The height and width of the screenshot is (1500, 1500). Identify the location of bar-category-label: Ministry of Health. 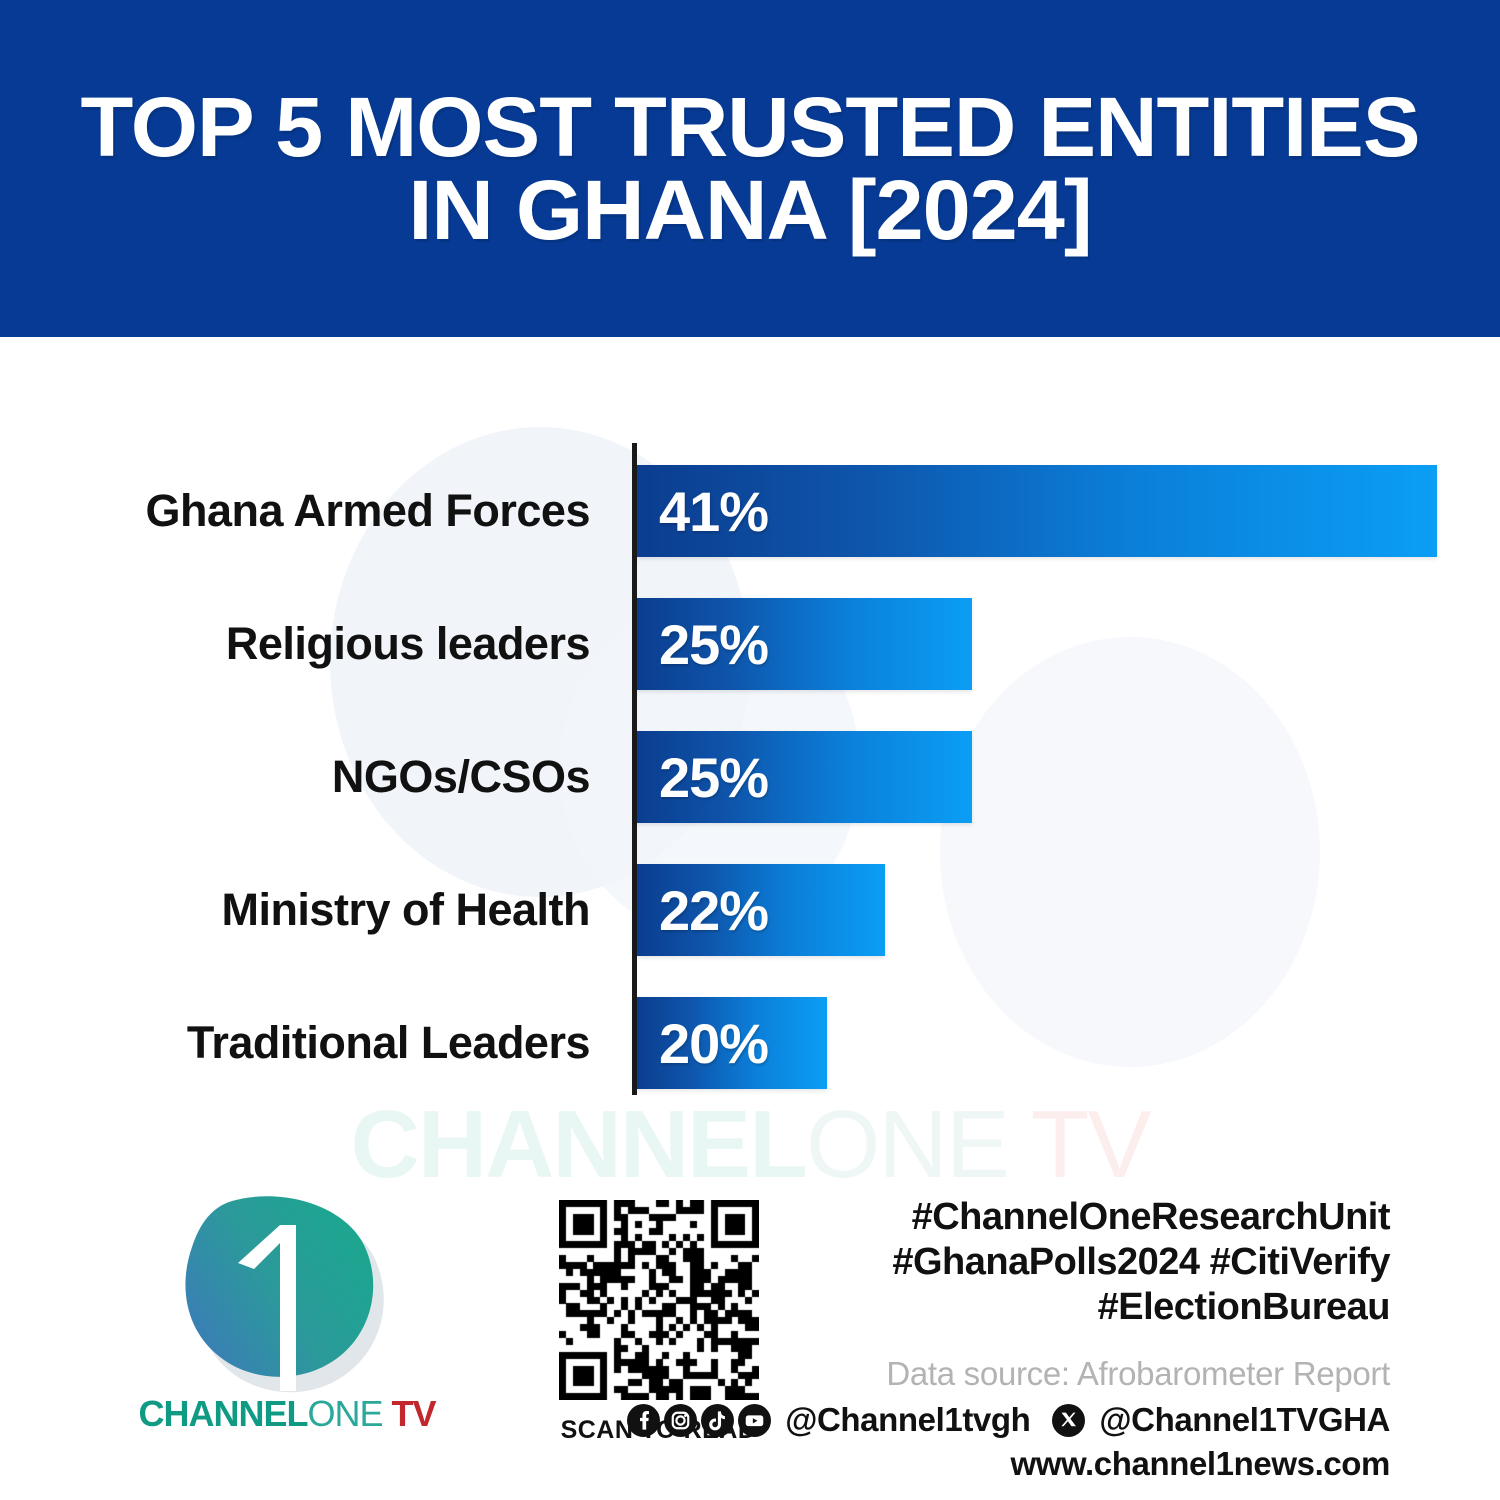
(405, 909).